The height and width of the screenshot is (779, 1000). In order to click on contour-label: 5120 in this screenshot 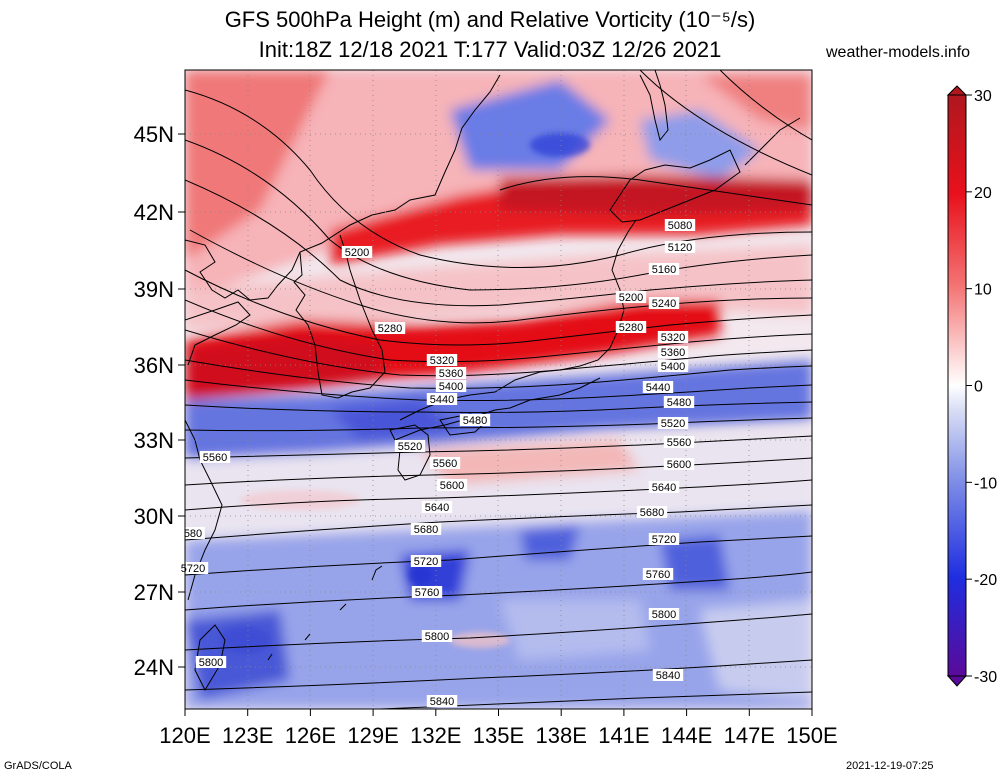, I will do `click(680, 248)`.